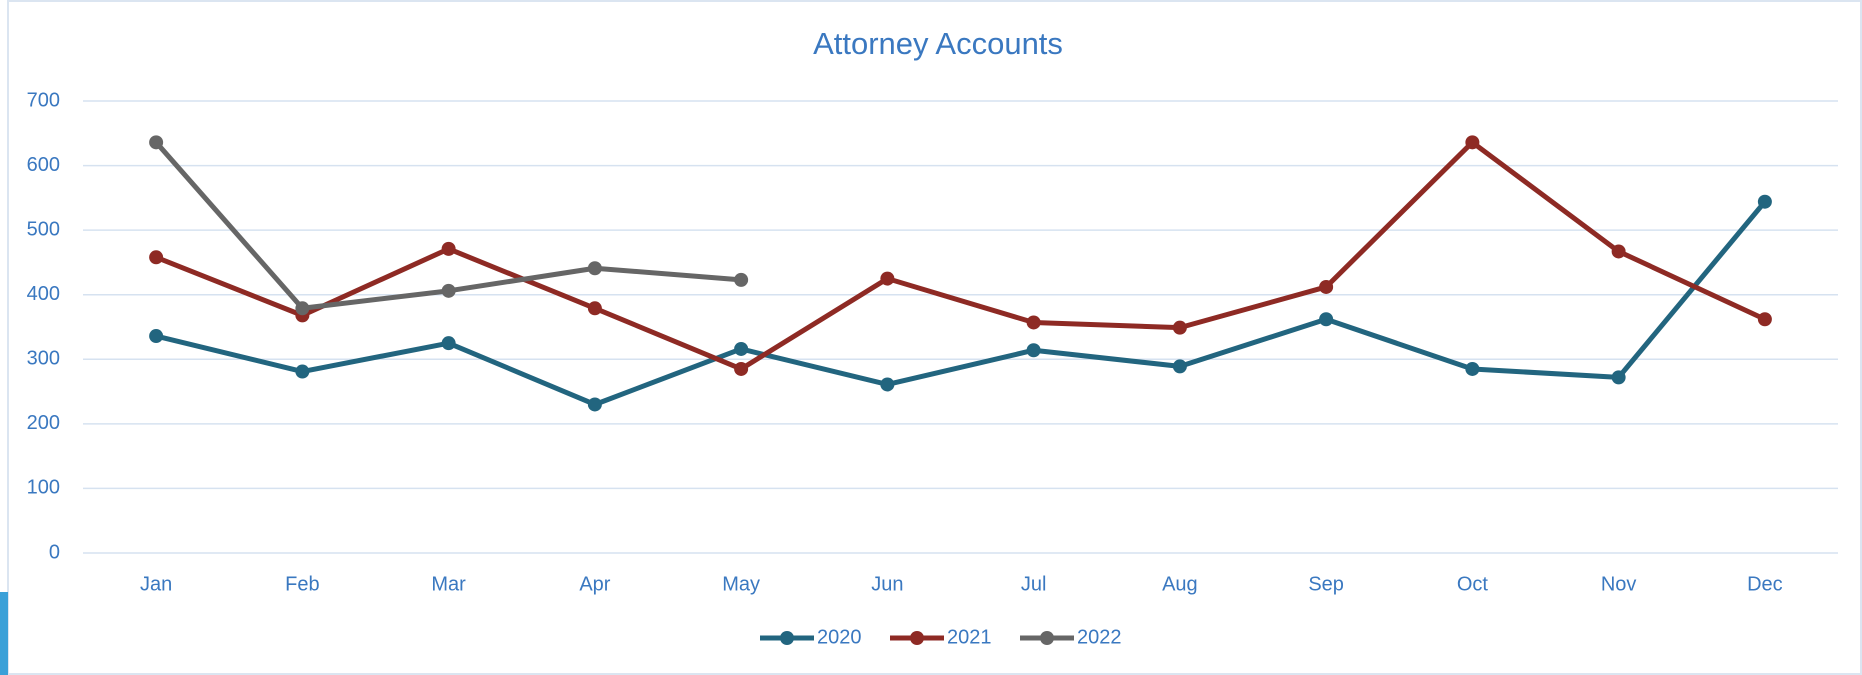 Image resolution: width=1862 pixels, height=675 pixels. I want to click on y-tick-label: 700, so click(43, 100).